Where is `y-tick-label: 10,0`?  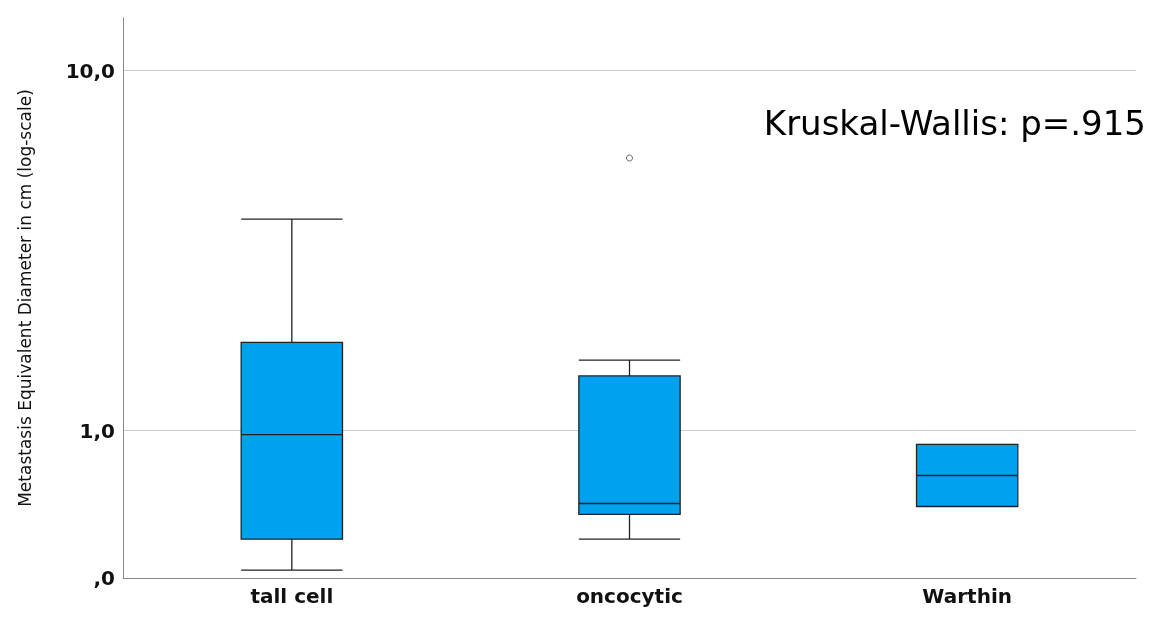
y-tick-label: 10,0 is located at coordinates (90, 70).